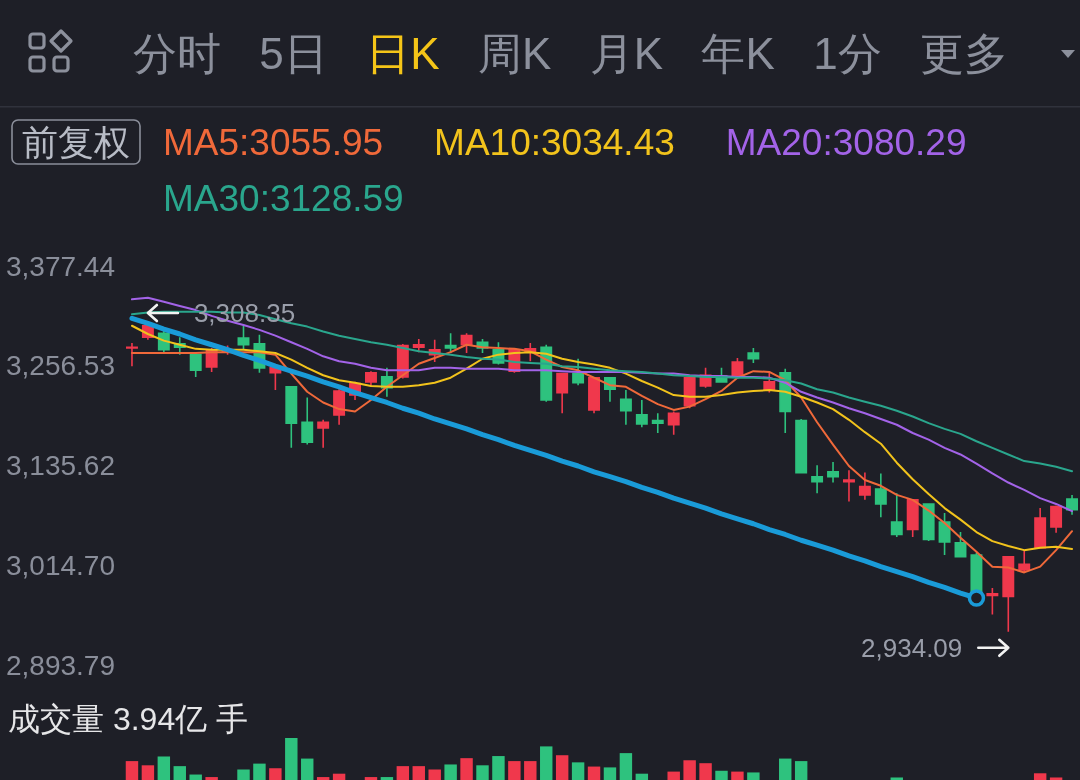 This screenshot has height=780, width=1080. What do you see at coordinates (128, 719) in the screenshot?
I see `title: 成交量 3.94亿 手` at bounding box center [128, 719].